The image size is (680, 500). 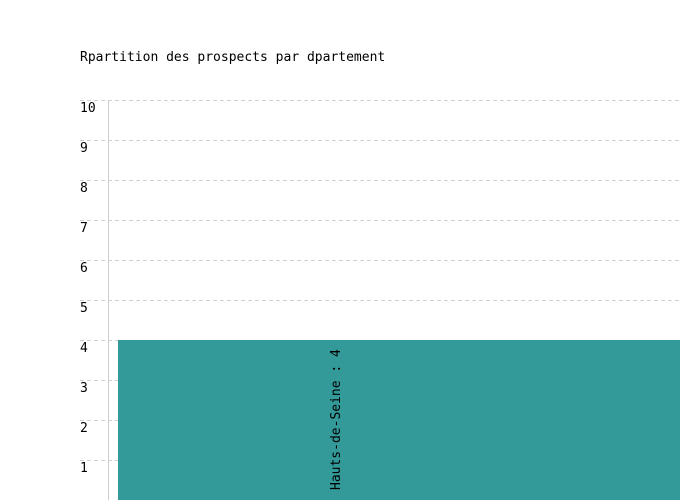 I want to click on y-tick-label: 6, so click(x=84, y=268).